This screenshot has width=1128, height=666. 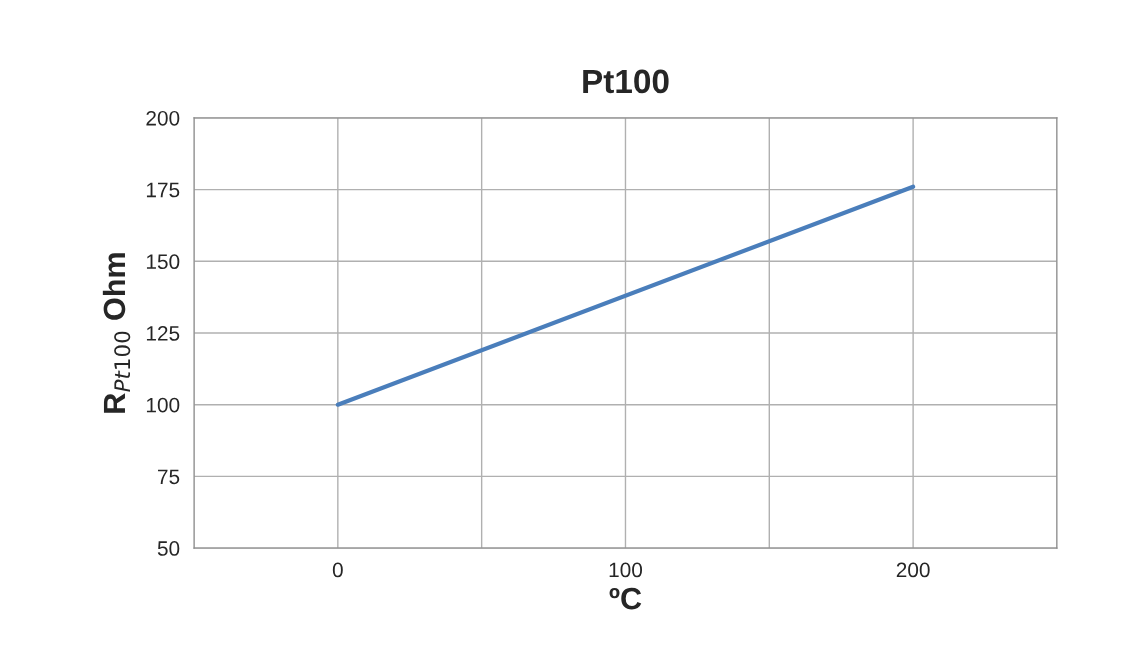 I want to click on y-tick-label: 125, so click(x=163, y=333).